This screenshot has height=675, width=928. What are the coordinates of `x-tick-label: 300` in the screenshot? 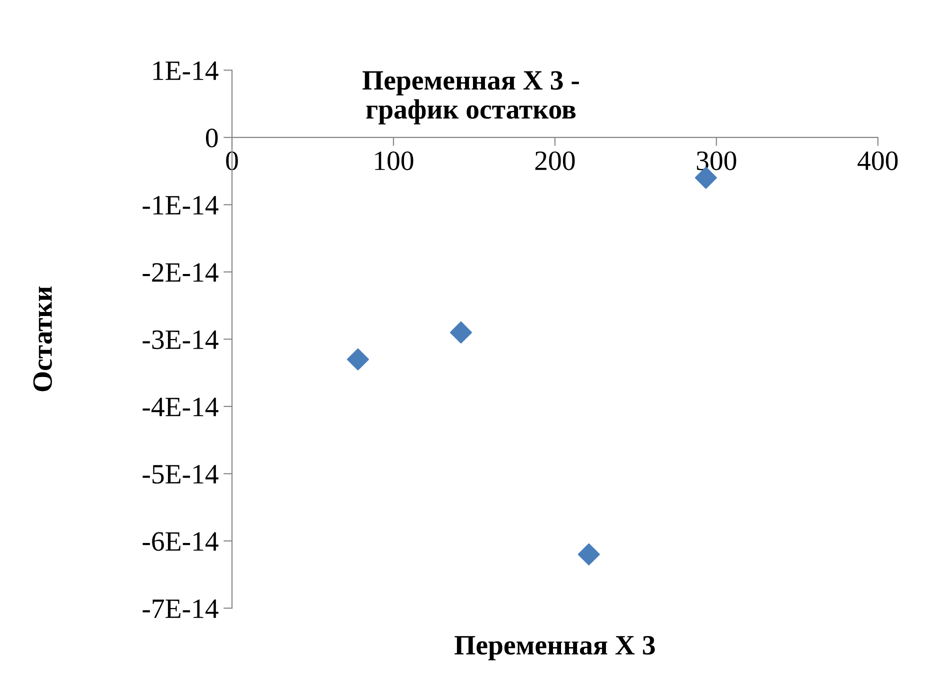 It's located at (716, 160).